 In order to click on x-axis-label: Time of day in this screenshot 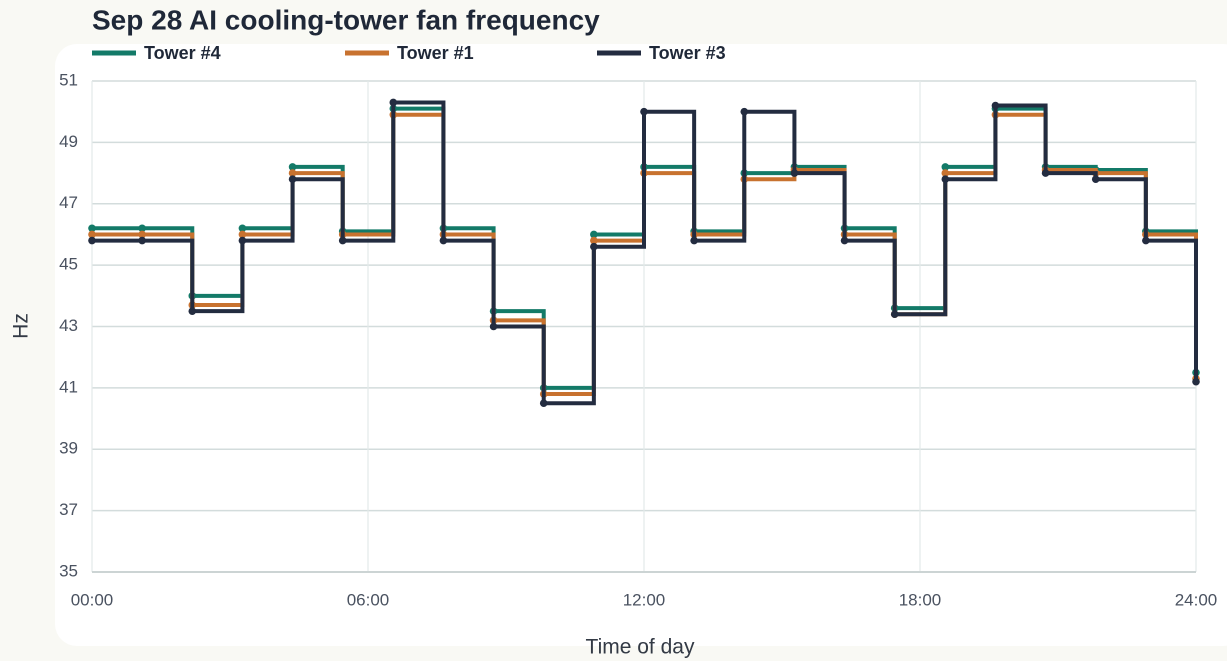, I will do `click(640, 647)`.